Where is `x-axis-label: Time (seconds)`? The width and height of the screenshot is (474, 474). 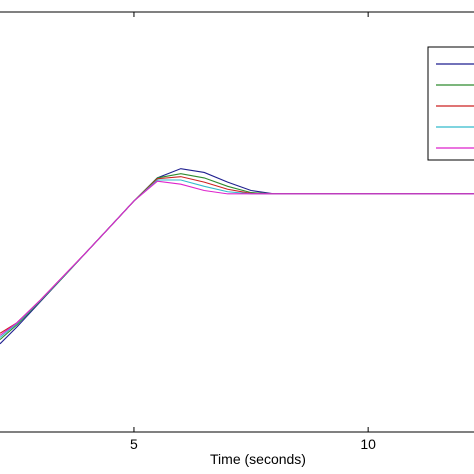 x-axis-label: Time (seconds) is located at coordinates (258, 459).